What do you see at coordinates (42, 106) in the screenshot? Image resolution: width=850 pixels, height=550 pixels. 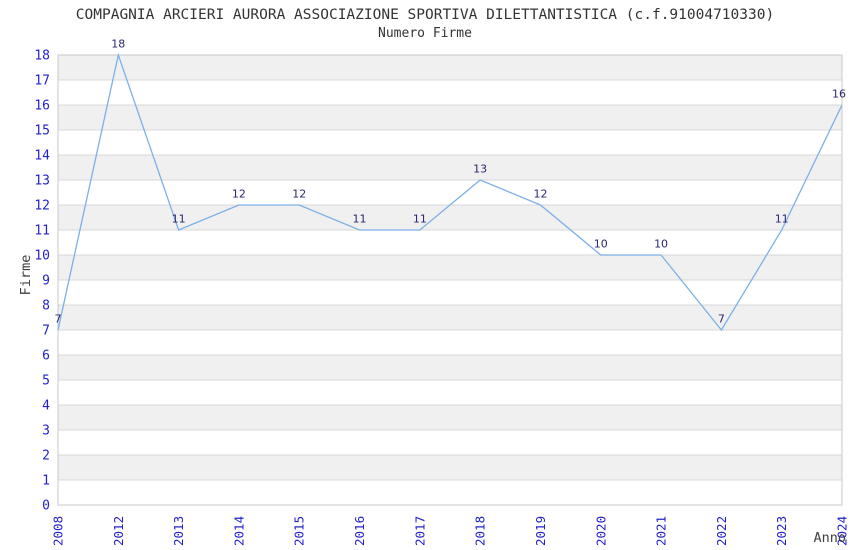 I see `y-tick-label: 16` at bounding box center [42, 106].